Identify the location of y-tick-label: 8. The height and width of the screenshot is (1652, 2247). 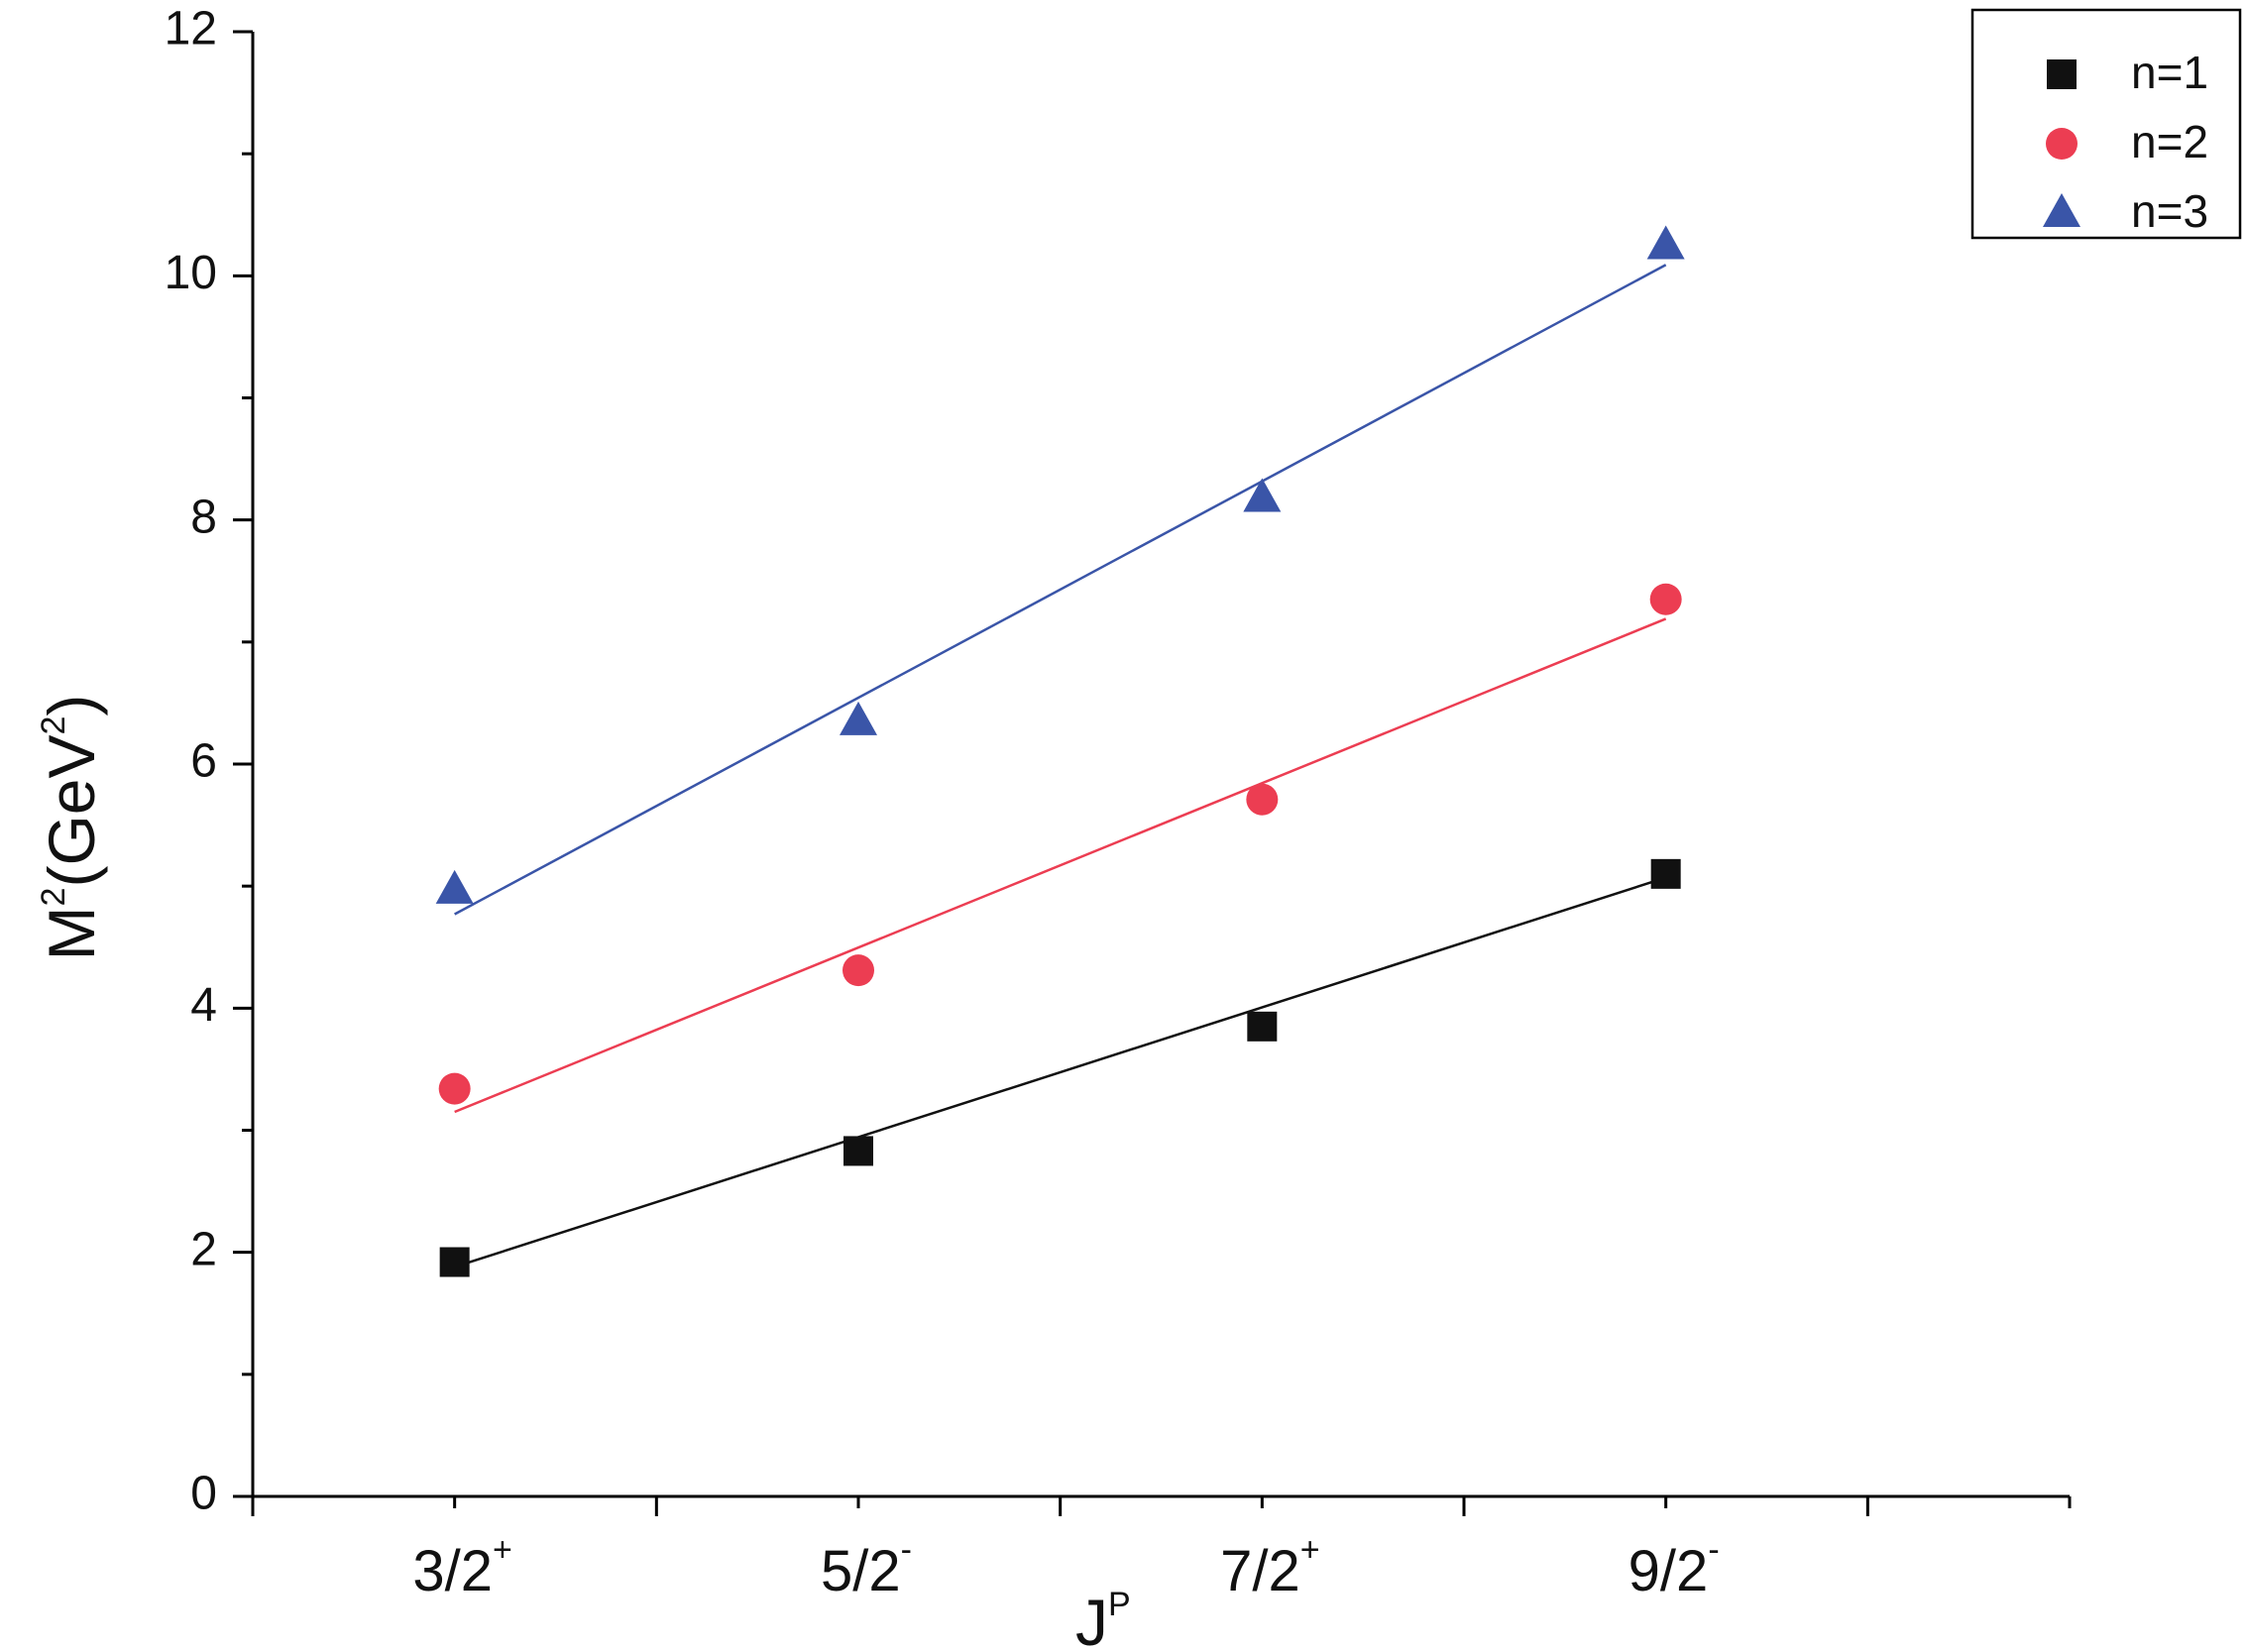
(204, 517).